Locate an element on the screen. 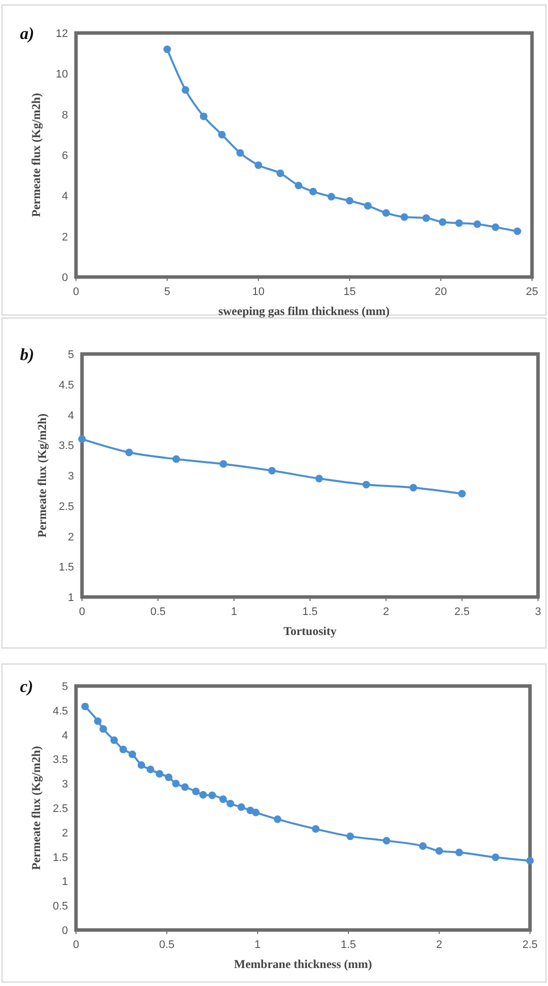 This screenshot has height=986, width=548. y-tick-label: 6 is located at coordinates (65, 156).